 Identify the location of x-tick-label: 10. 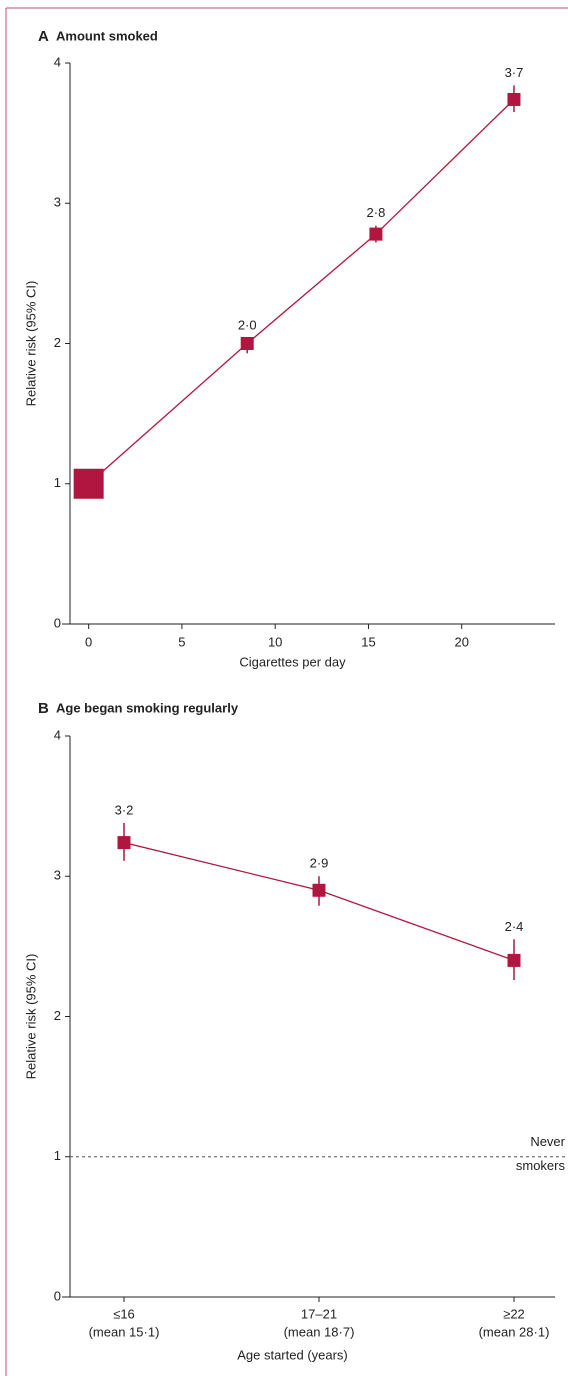
(275, 641).